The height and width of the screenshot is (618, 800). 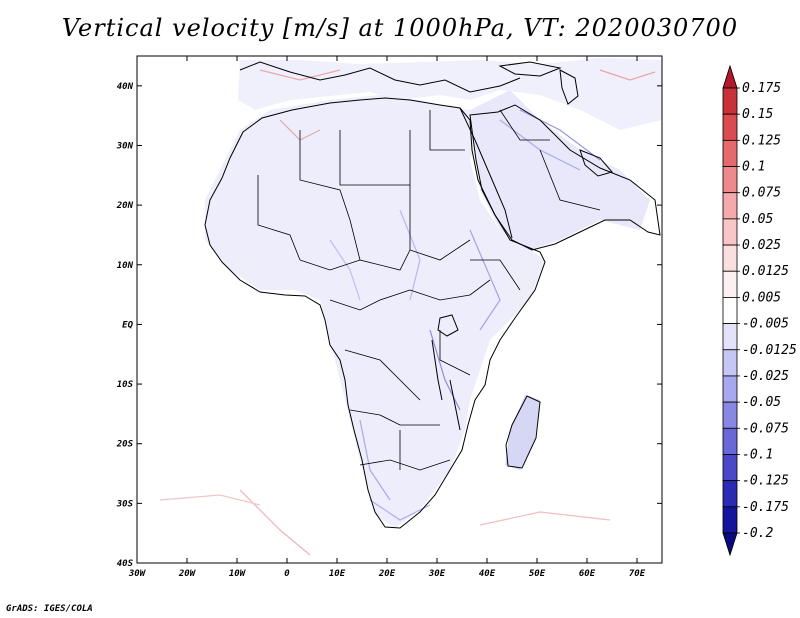 What do you see at coordinates (587, 574) in the screenshot?
I see `lon-tick-label: 60E` at bounding box center [587, 574].